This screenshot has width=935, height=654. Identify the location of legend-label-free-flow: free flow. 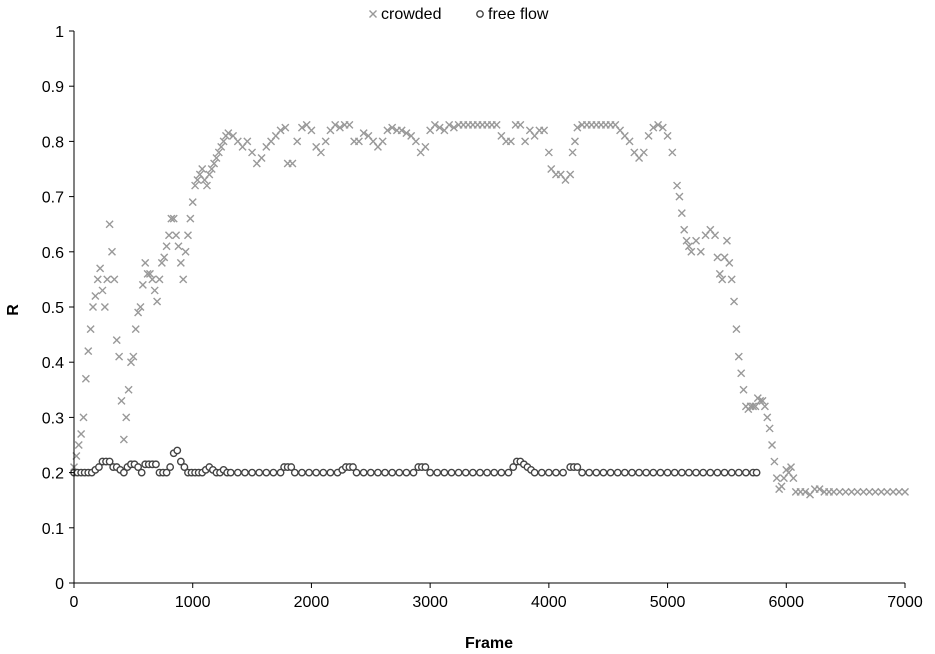
(518, 14).